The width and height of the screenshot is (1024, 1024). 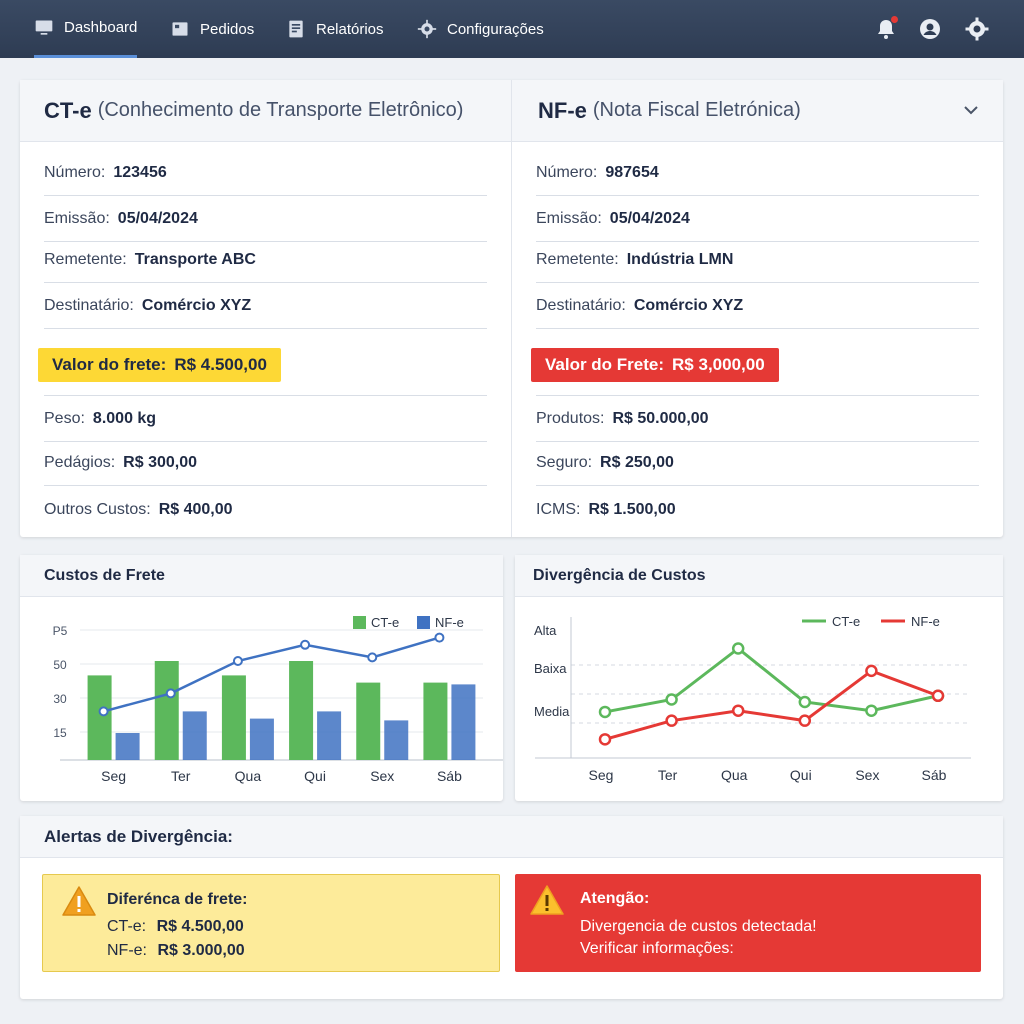 What do you see at coordinates (649, 218) in the screenshot?
I see `nfe-emissao-value: 05/04/2024` at bounding box center [649, 218].